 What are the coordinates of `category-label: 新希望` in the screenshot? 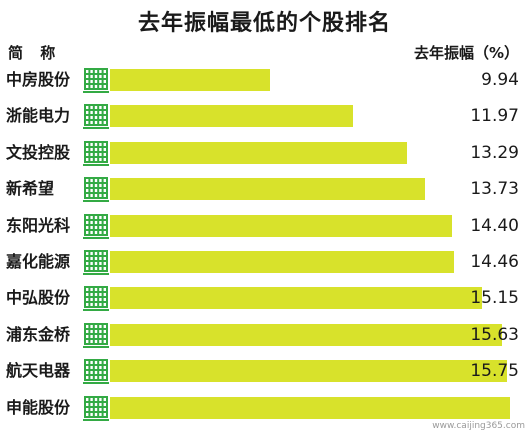 It's located at (30, 189).